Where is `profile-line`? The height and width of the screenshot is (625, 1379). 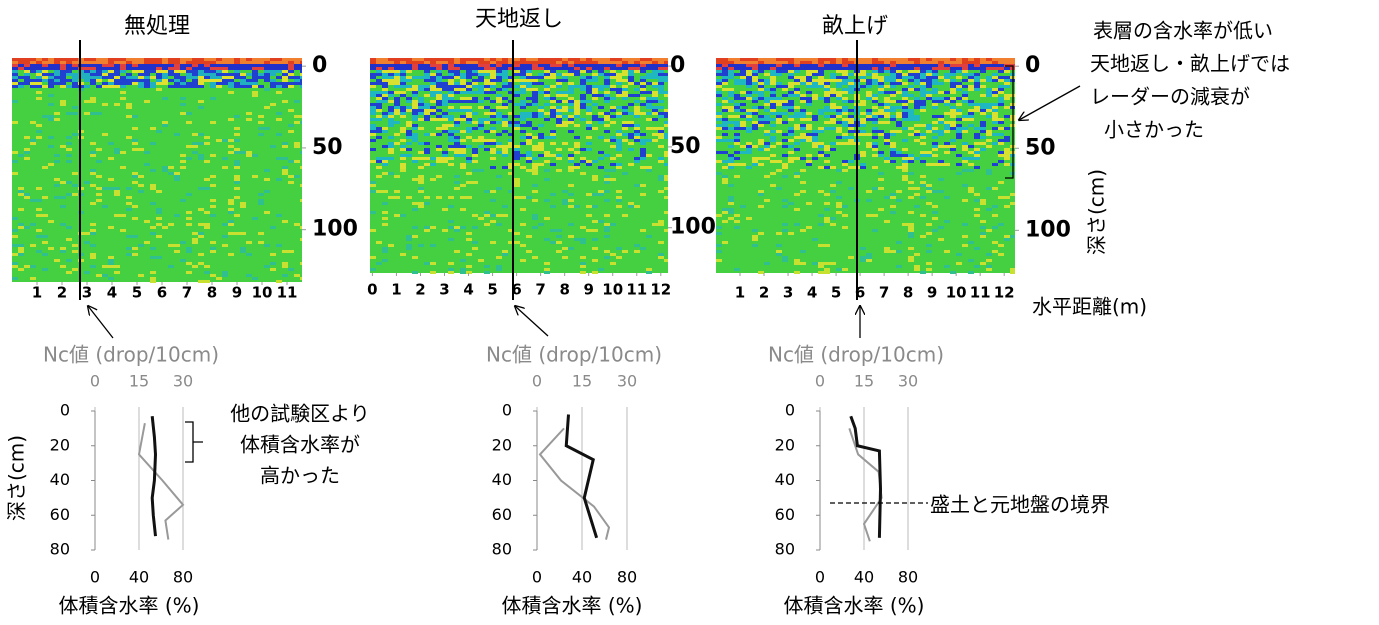
profile-line is located at coordinates (161, 481).